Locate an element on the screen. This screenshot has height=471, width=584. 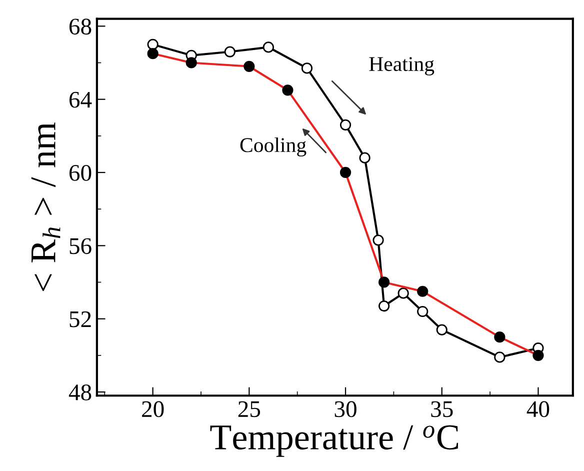
annotation: Heating is located at coordinates (401, 66).